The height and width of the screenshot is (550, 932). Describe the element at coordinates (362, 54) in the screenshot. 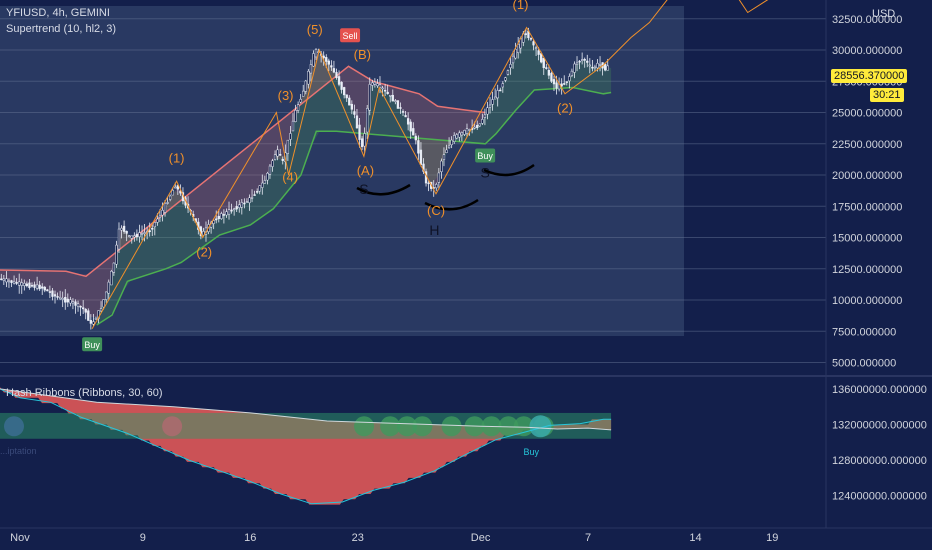

I see `wave-label: (B)` at that location.